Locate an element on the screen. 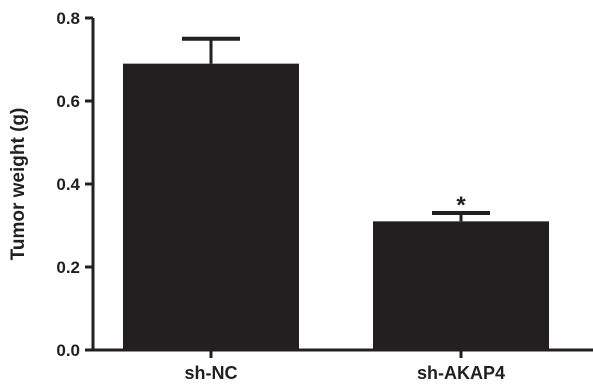 This screenshot has height=385, width=593. y-tick-label: 0.2 is located at coordinates (68, 267).